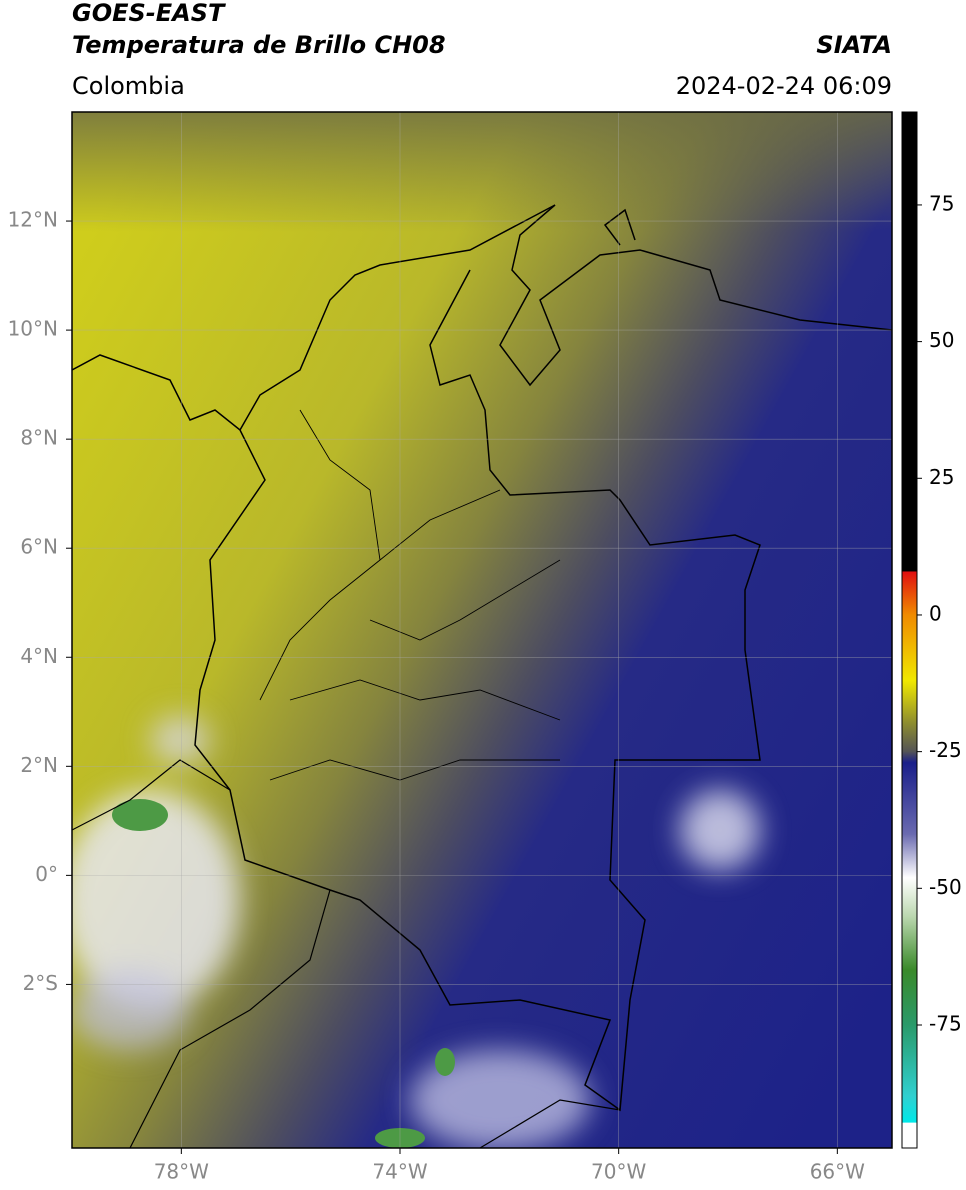  Describe the element at coordinates (33, 329) in the screenshot. I see `y-tick-label: 10°N` at that location.